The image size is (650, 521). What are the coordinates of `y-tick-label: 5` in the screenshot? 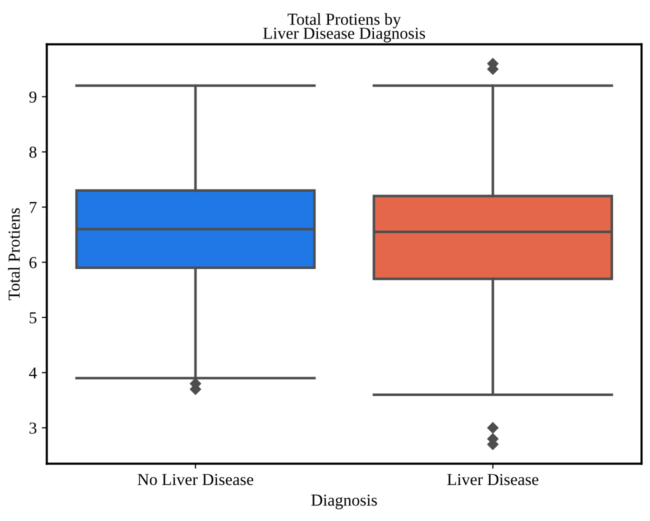 It's located at (33, 318).